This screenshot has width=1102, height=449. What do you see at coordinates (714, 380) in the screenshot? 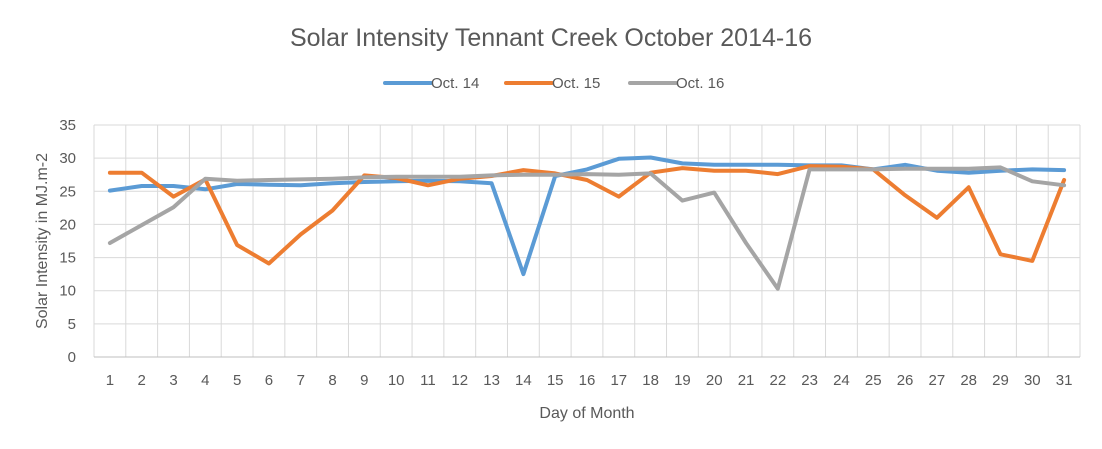
I see `x-tick-label: 20` at bounding box center [714, 380].